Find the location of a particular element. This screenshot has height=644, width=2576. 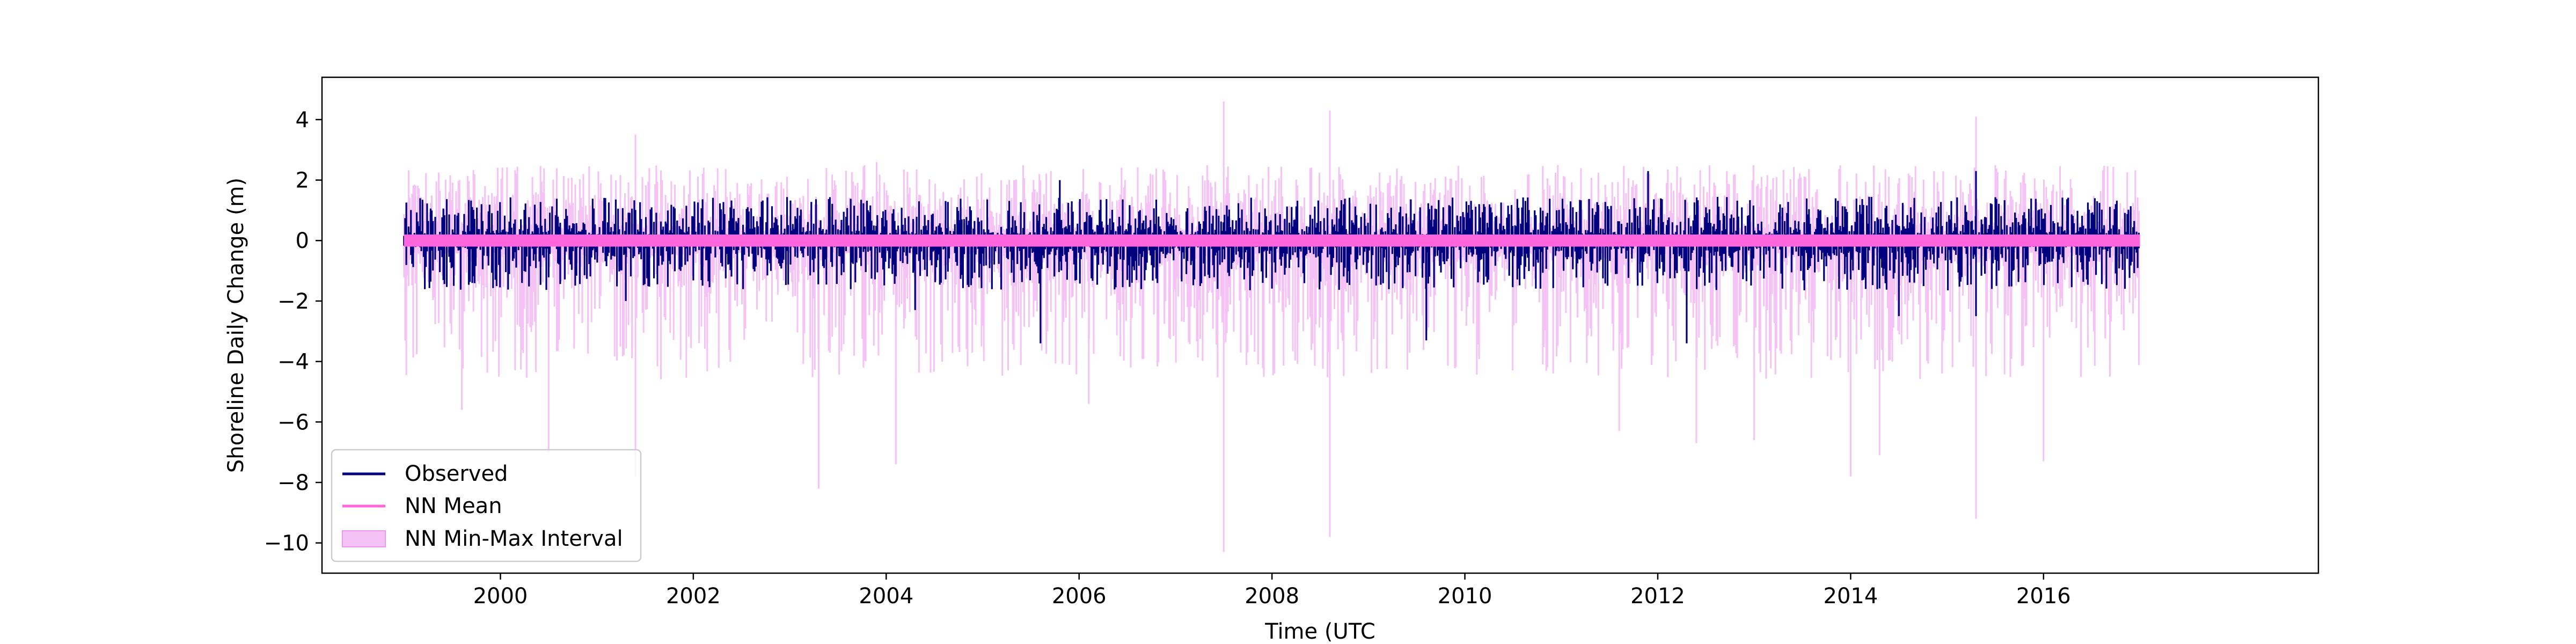

y-tick-label: −8 is located at coordinates (293, 483).